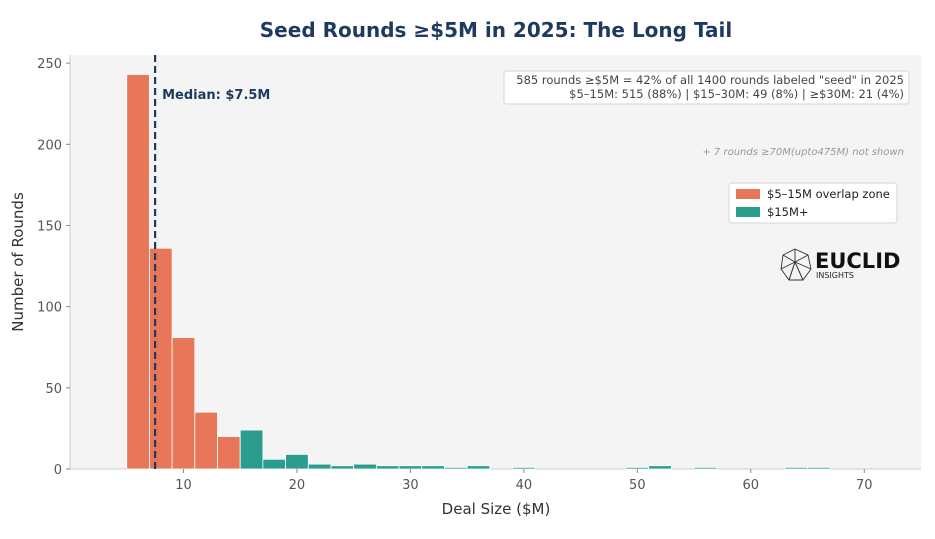 This screenshot has height=539, width=935. What do you see at coordinates (216, 95) in the screenshot?
I see `median-label: Median: $7.5M` at bounding box center [216, 95].